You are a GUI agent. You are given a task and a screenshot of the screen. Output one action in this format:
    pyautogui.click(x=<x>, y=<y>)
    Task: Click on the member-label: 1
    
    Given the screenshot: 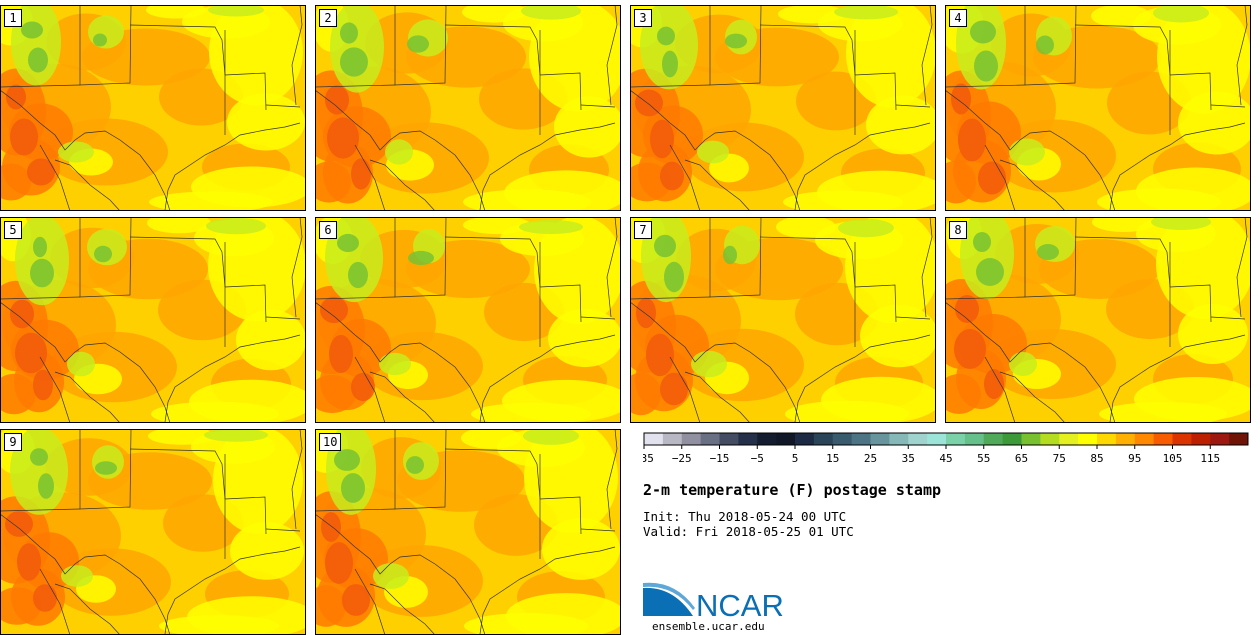 What is the action you would take?
    pyautogui.click(x=13, y=18)
    